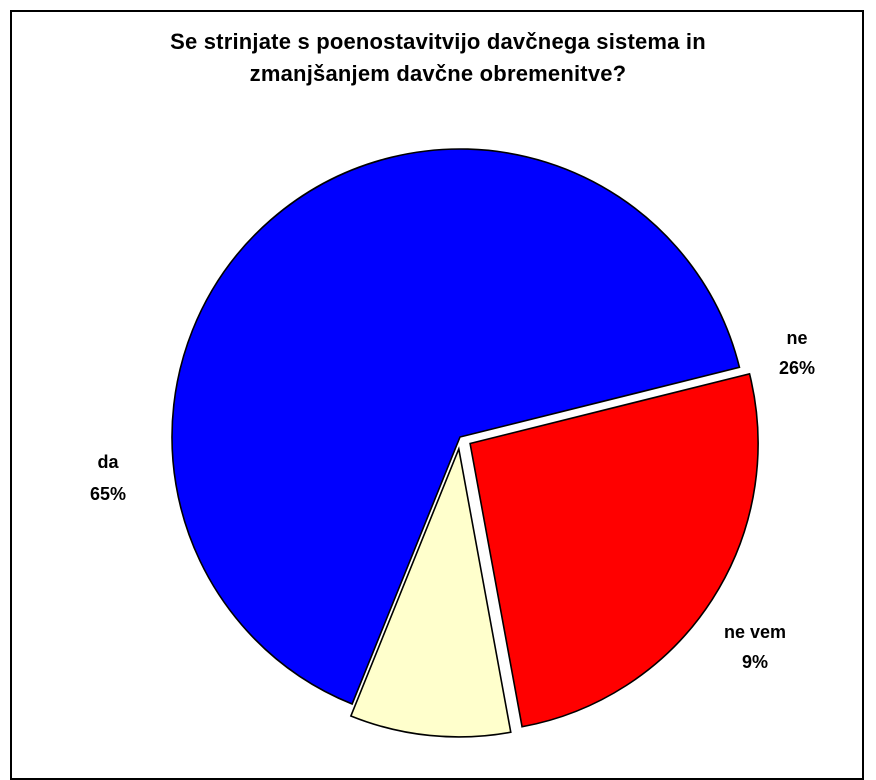 The width and height of the screenshot is (876, 780). What do you see at coordinates (797, 368) in the screenshot?
I see `slice-label-value-ne: 26%` at bounding box center [797, 368].